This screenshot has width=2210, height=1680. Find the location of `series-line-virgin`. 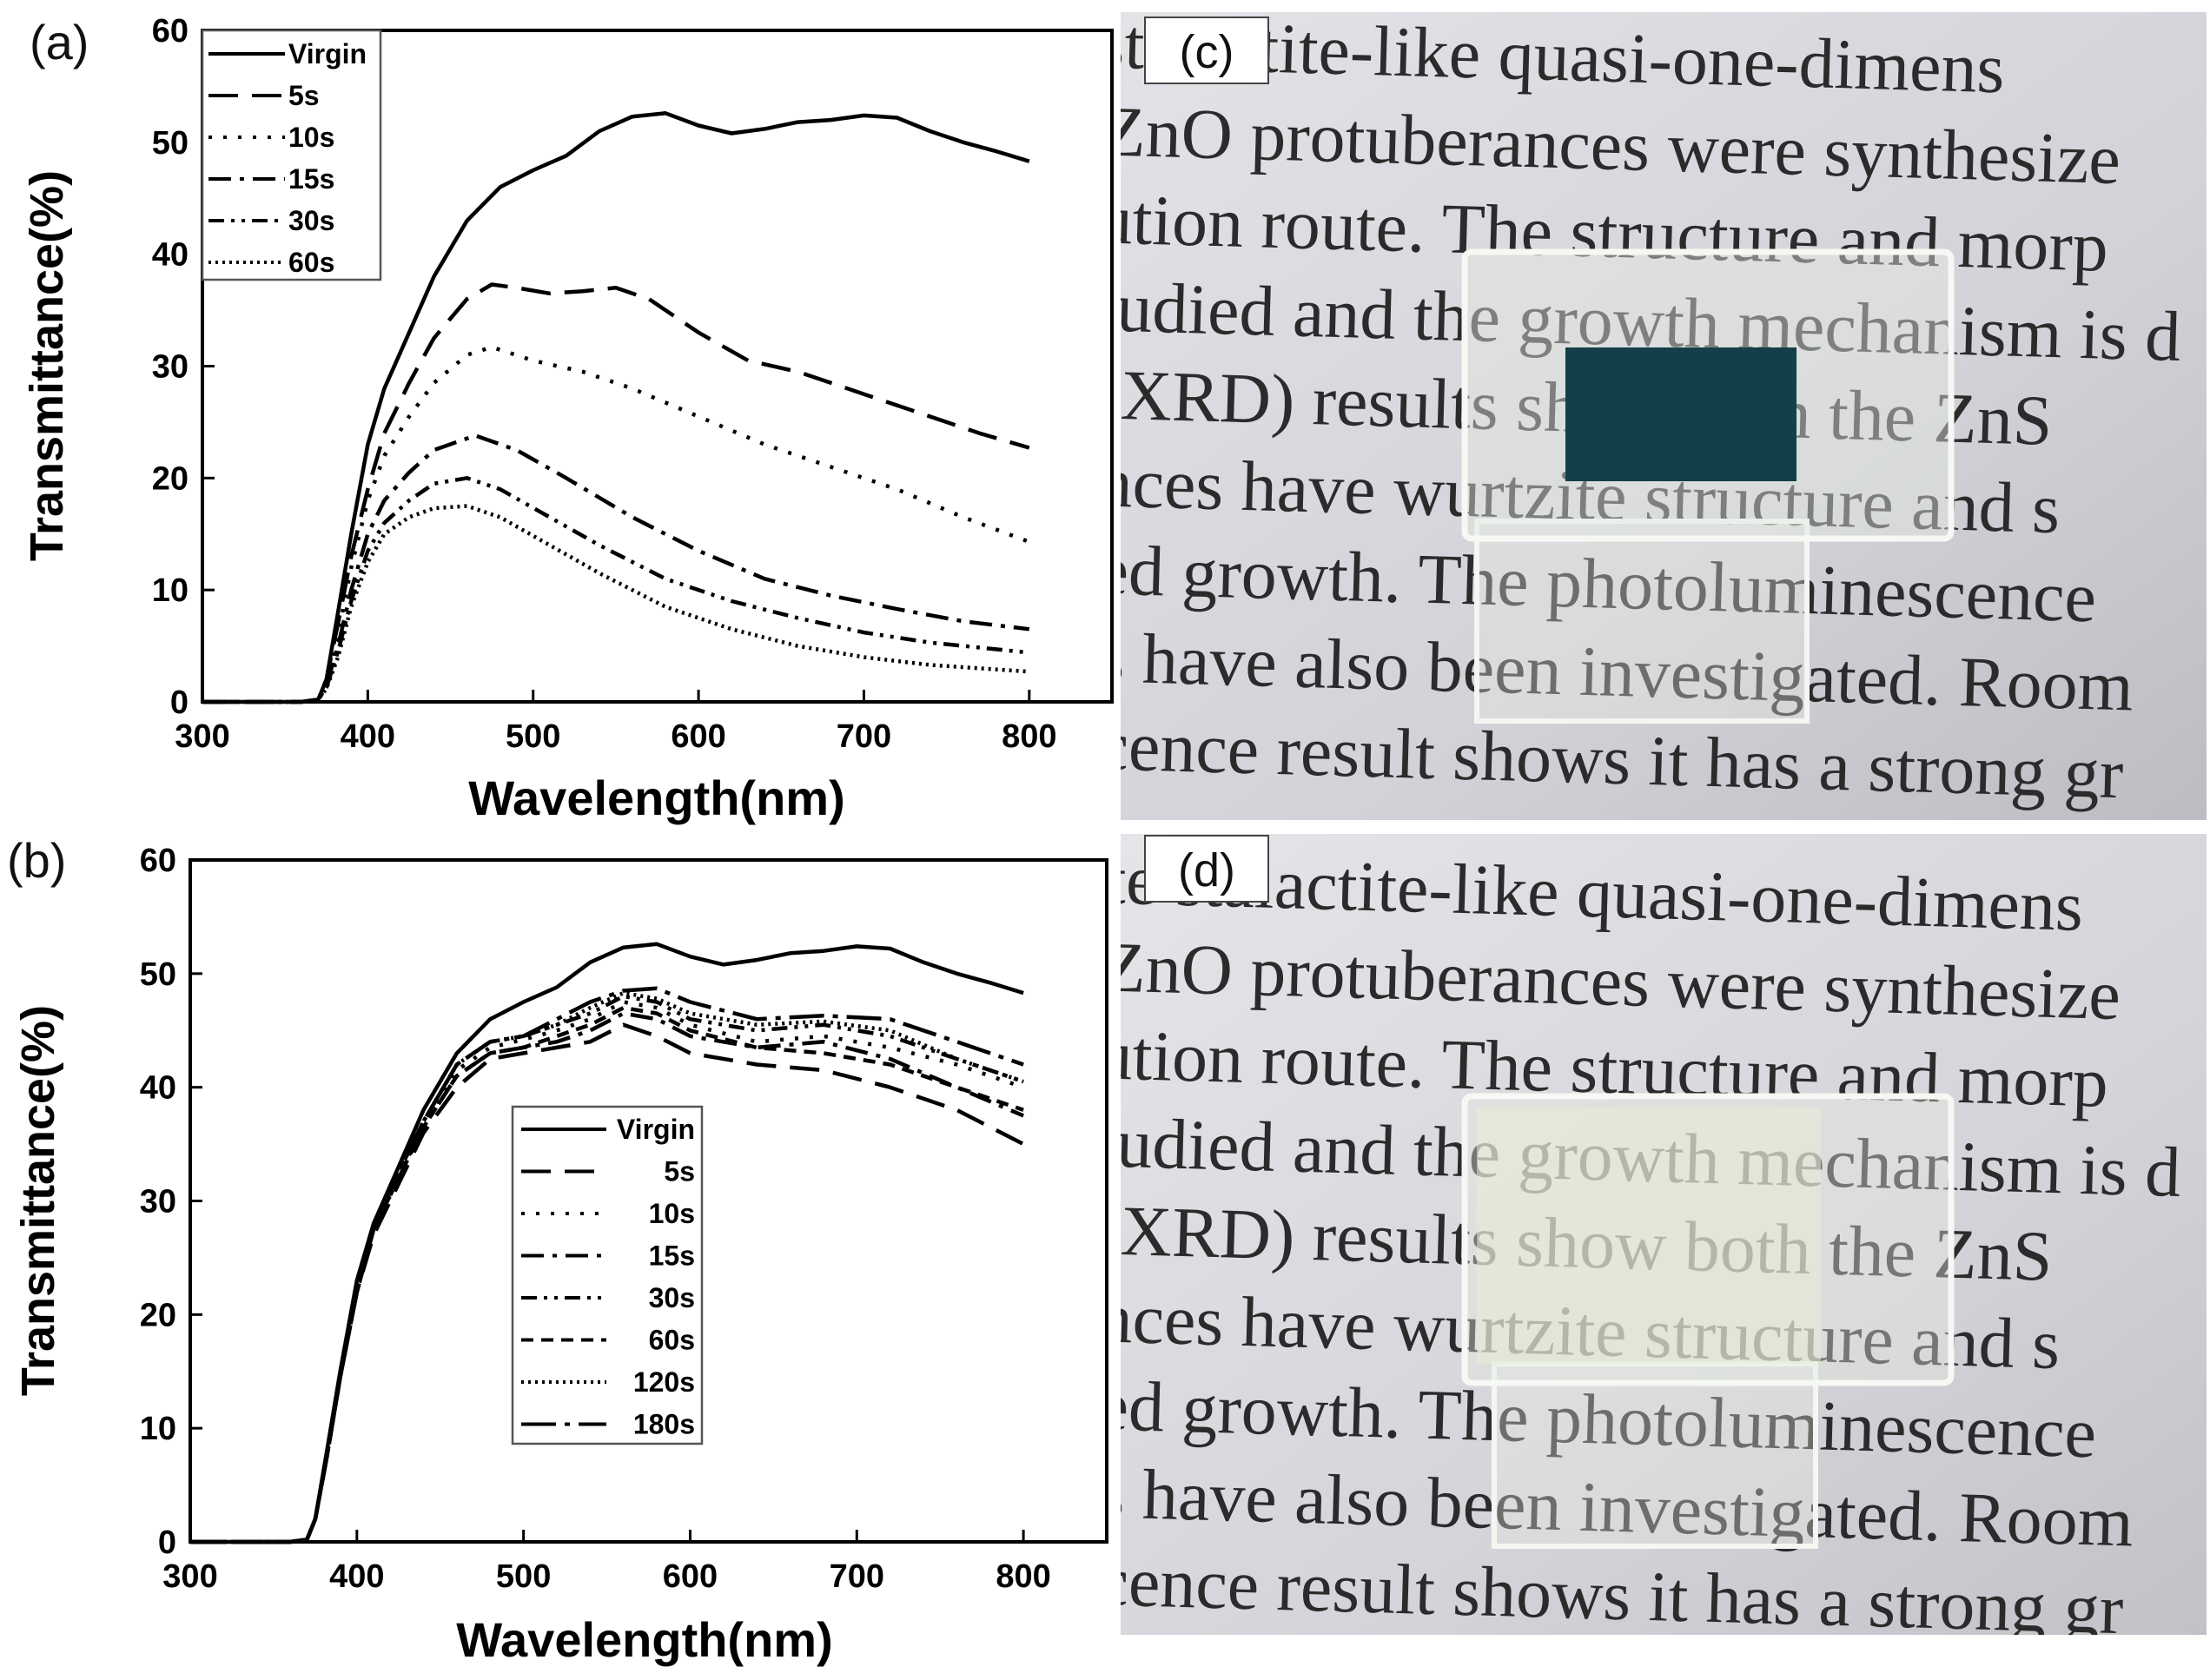

series-line-virgin is located at coordinates (616, 407).